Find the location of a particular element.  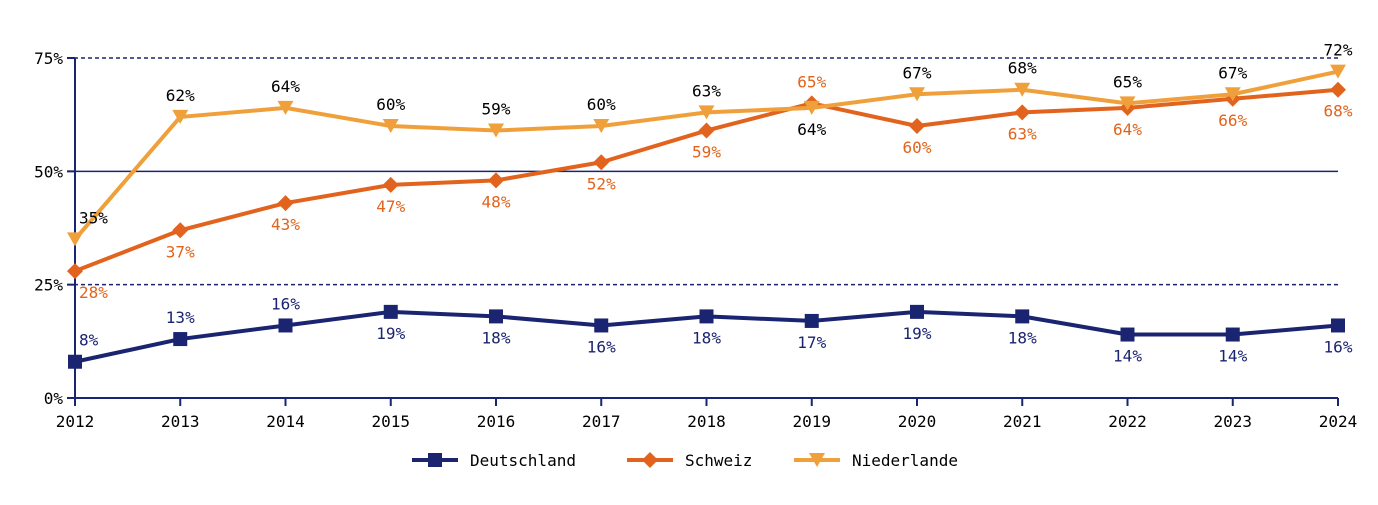

data-label: 67% is located at coordinates (1232, 72).